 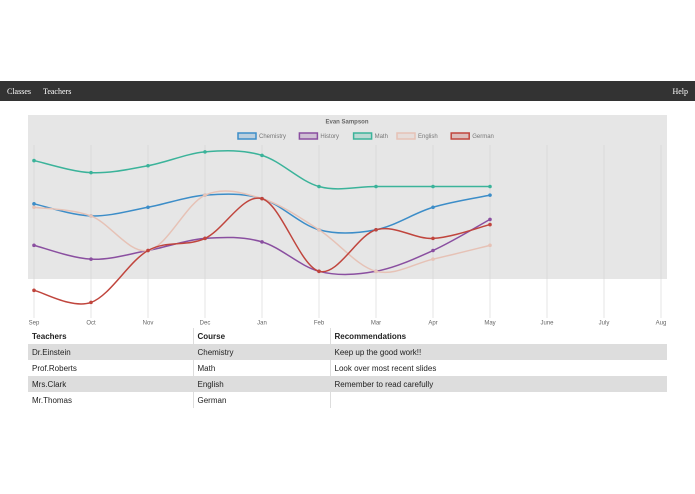 What do you see at coordinates (376, 324) in the screenshot?
I see `x-tick-label: Mar` at bounding box center [376, 324].